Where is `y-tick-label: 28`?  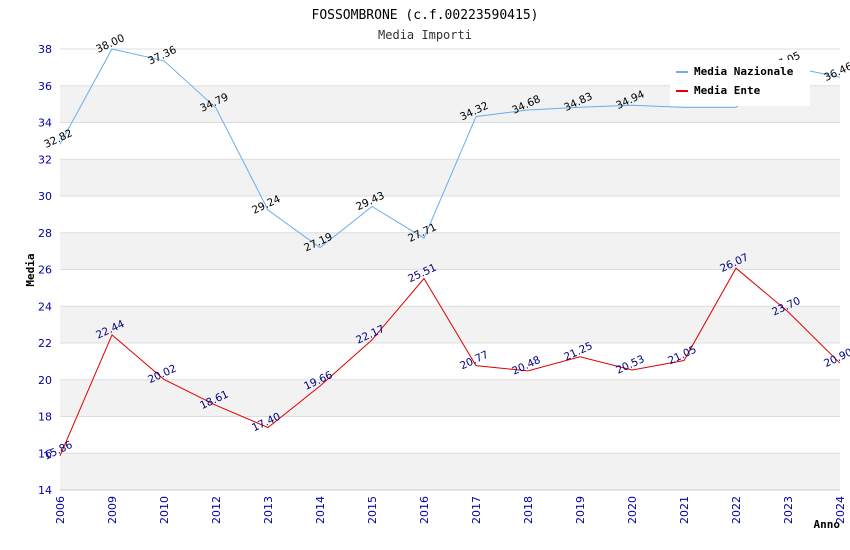
y-tick-label: 28 is located at coordinates (45, 233).